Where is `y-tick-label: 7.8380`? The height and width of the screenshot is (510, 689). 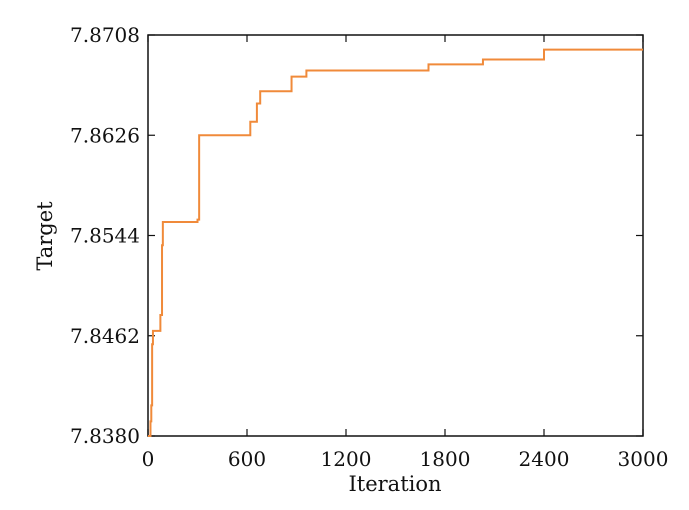
y-tick-label: 7.8380 is located at coordinates (105, 436).